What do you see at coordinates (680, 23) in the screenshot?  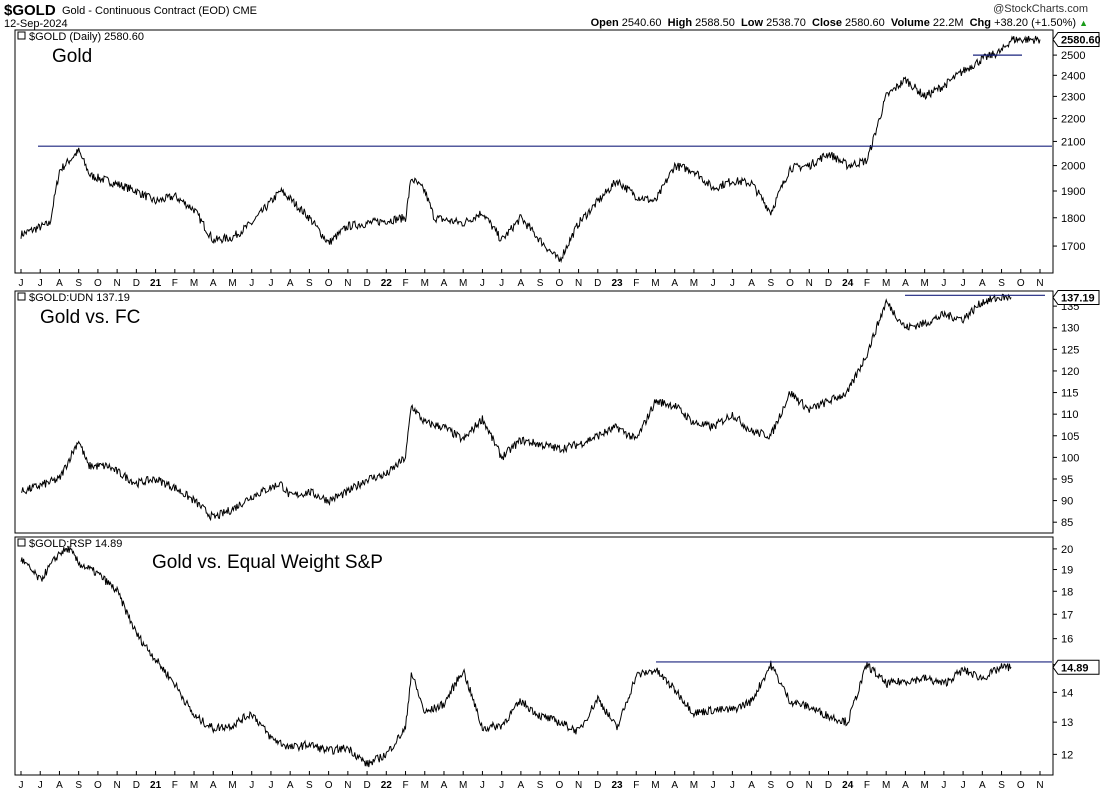 I see `high-label: High` at bounding box center [680, 23].